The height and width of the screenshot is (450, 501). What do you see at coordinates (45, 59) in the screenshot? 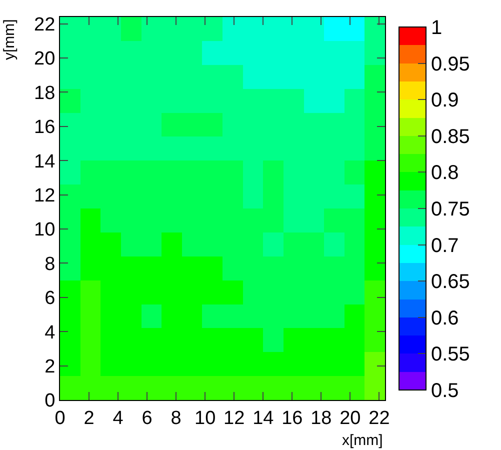
I see `y-tick-label: 20` at bounding box center [45, 59].